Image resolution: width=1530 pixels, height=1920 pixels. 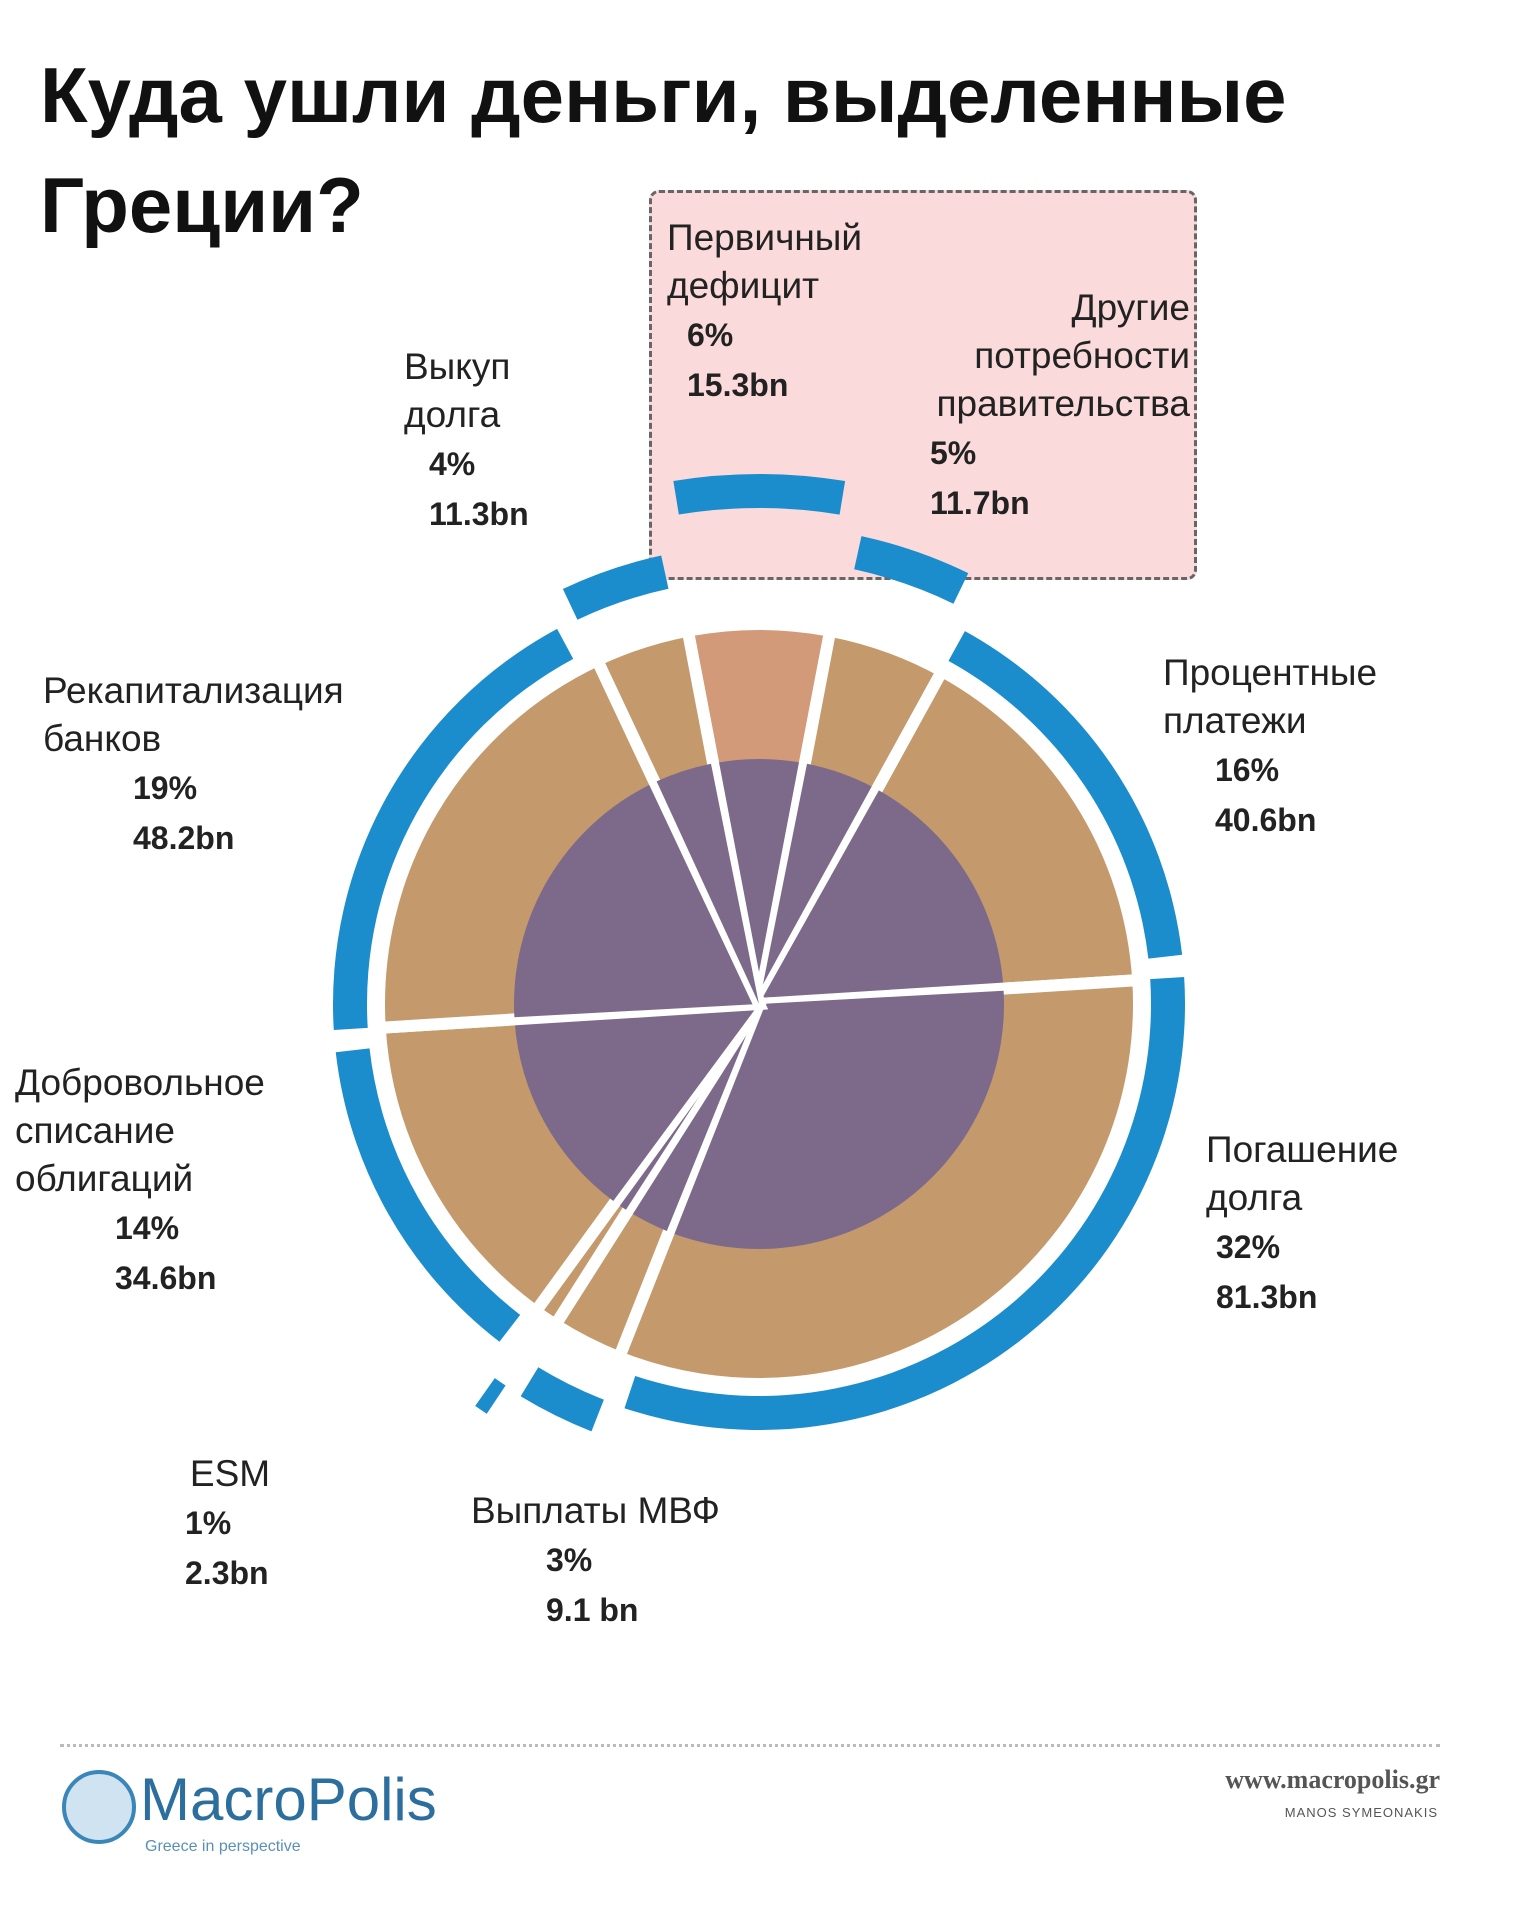 I want to click on amount-label: 11.3bn, so click(x=479, y=514).